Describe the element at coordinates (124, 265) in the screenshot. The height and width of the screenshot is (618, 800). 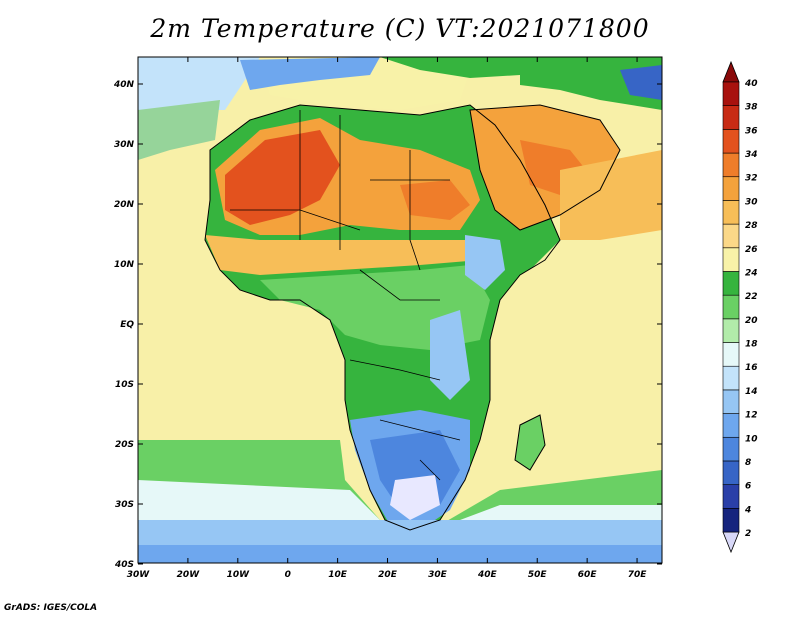
I see `lat-tick-label: 10N` at that location.